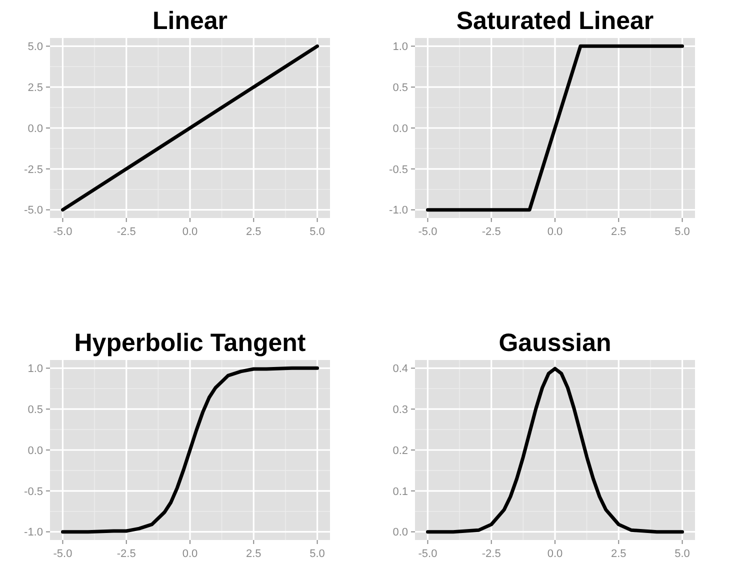 The image size is (730, 572). I want to click on chart-title: Gaussian, so click(555, 343).